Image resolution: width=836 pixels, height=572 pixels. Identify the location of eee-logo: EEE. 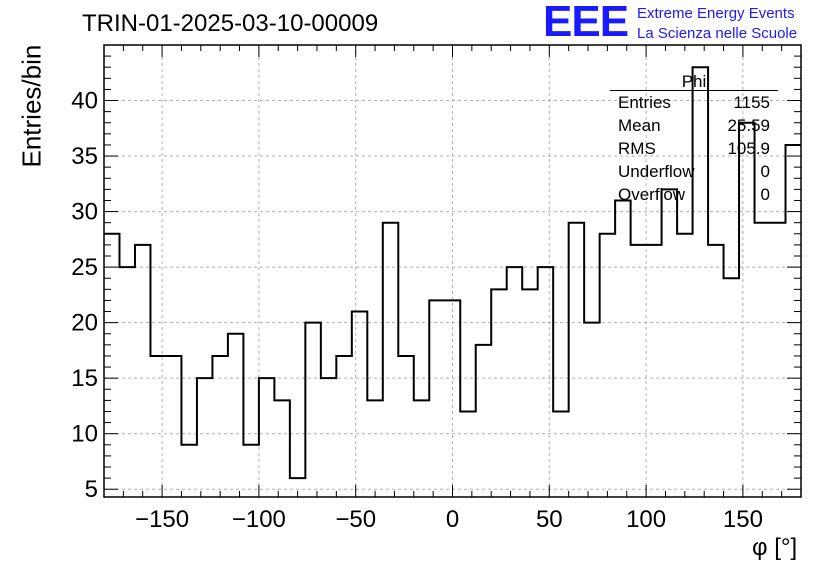
(586, 23).